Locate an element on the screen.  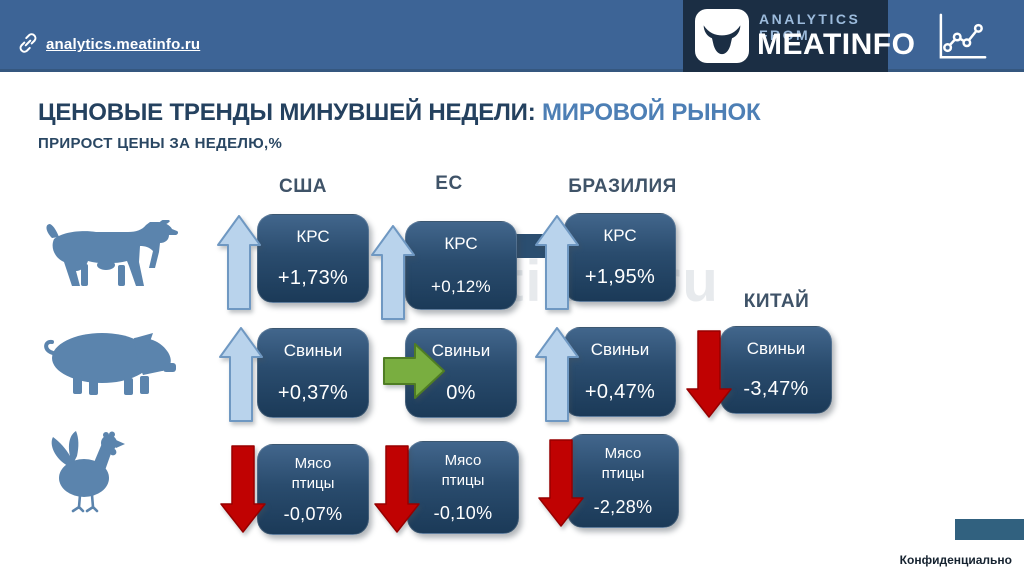
cell-china-pigs: Свиньи -3,47% is located at coordinates (776, 370).